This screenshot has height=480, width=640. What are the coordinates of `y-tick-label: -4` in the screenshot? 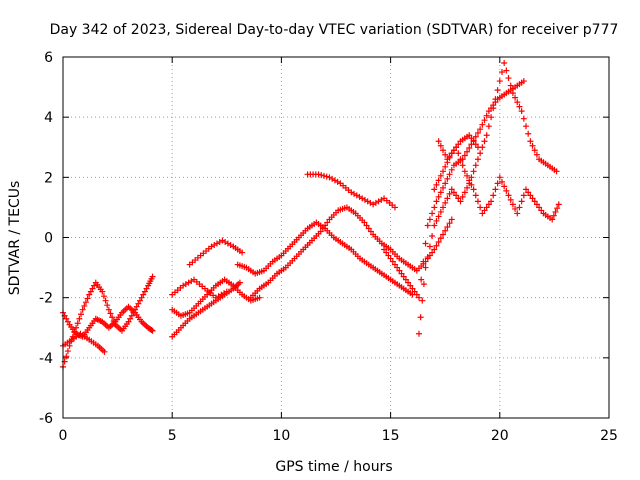 It's located at (46, 359).